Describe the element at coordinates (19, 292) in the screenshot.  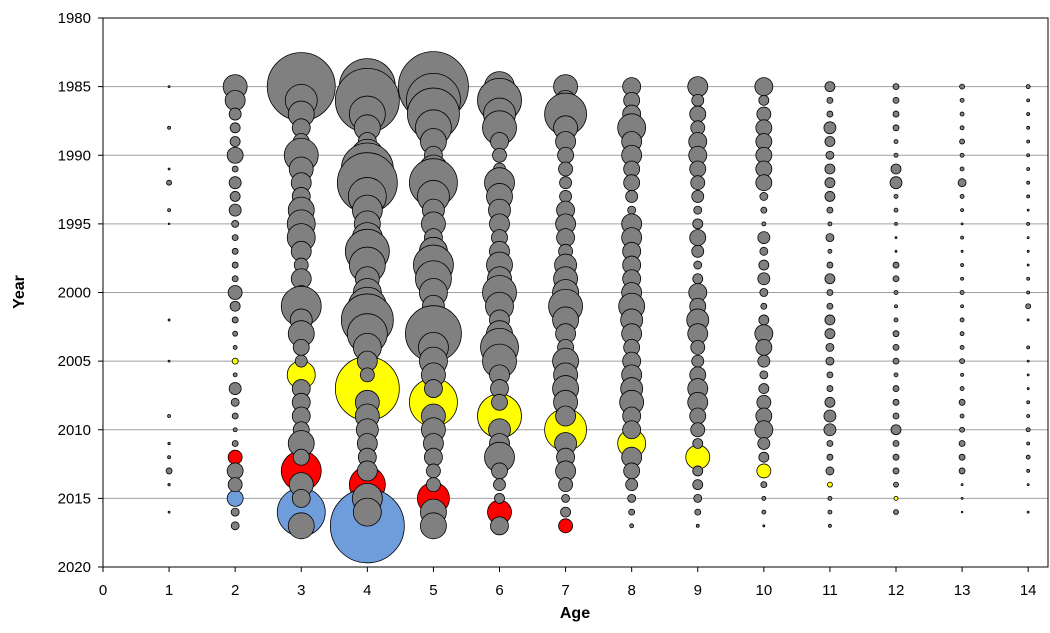
I see `y-axis-label: Year` at that location.